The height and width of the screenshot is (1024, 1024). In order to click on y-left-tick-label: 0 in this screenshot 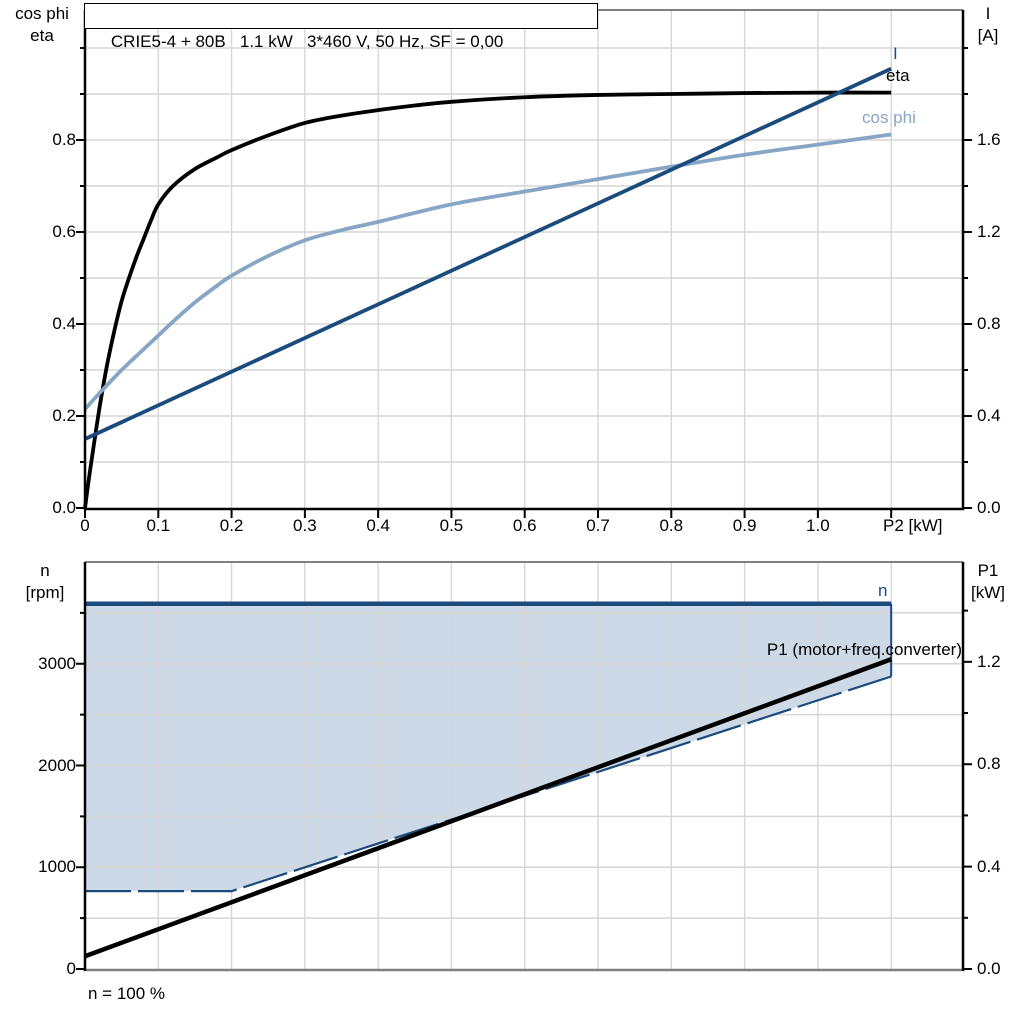, I will do `click(71, 968)`.